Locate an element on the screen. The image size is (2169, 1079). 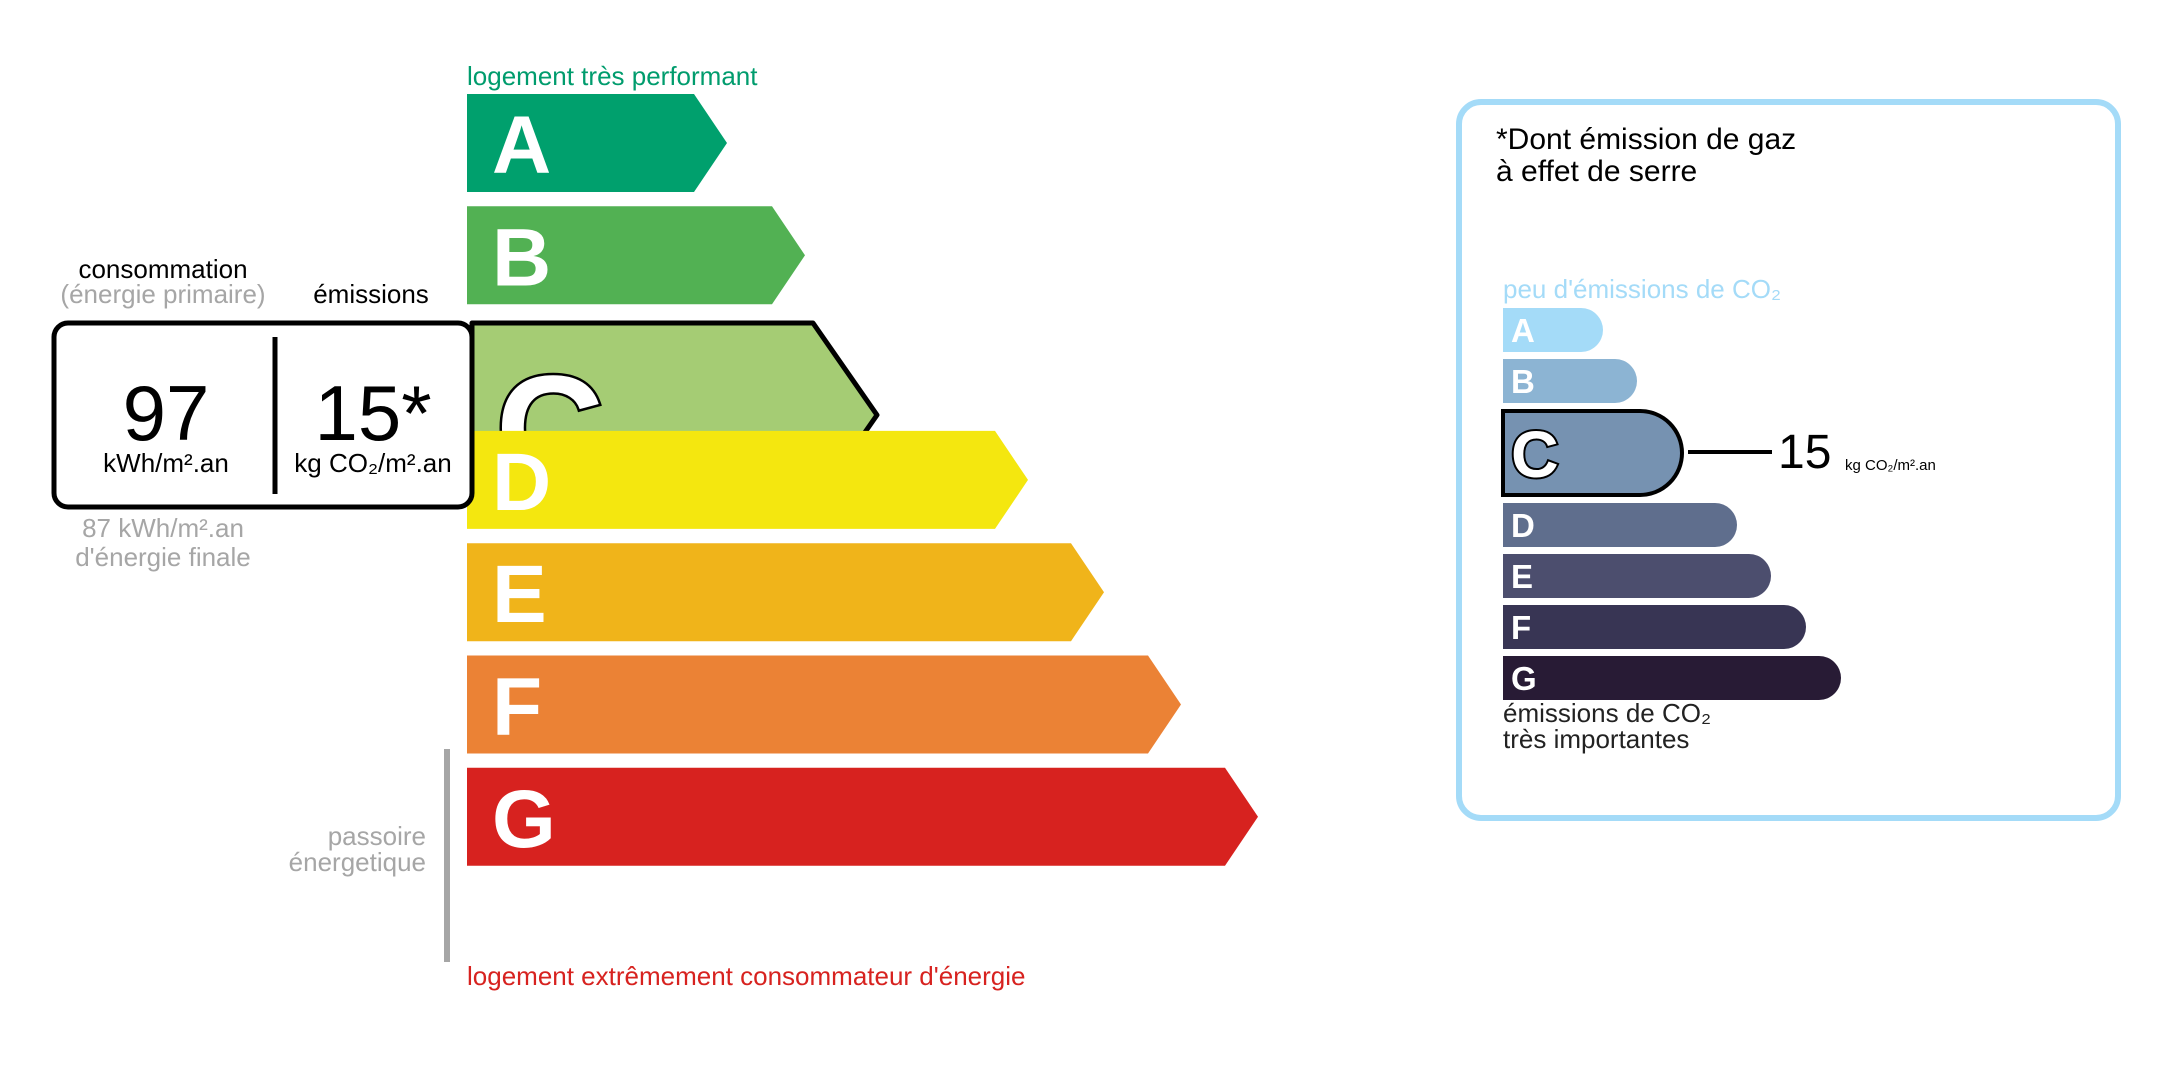
energy-class-g-arrow is located at coordinates (862, 816).